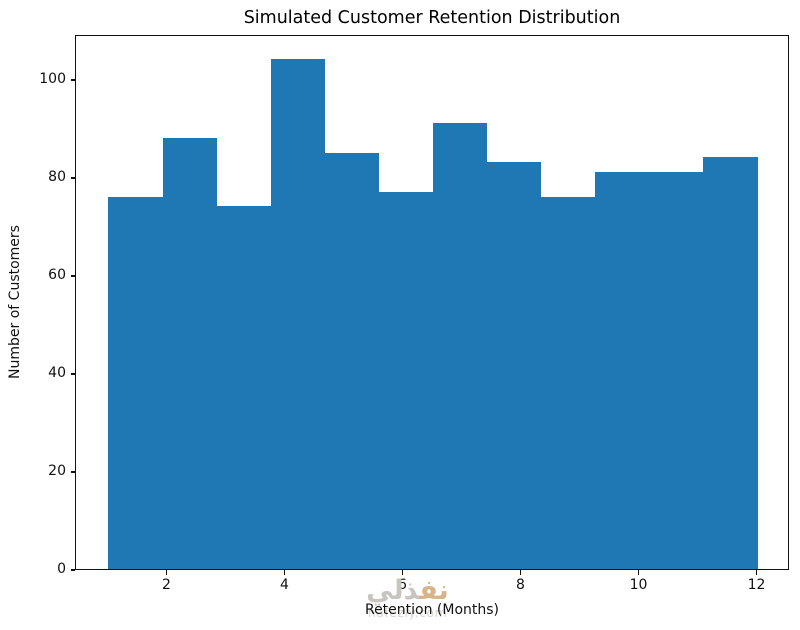 Image resolution: width=800 pixels, height=630 pixels. Describe the element at coordinates (284, 585) in the screenshot. I see `x-tick-label: 4` at that location.